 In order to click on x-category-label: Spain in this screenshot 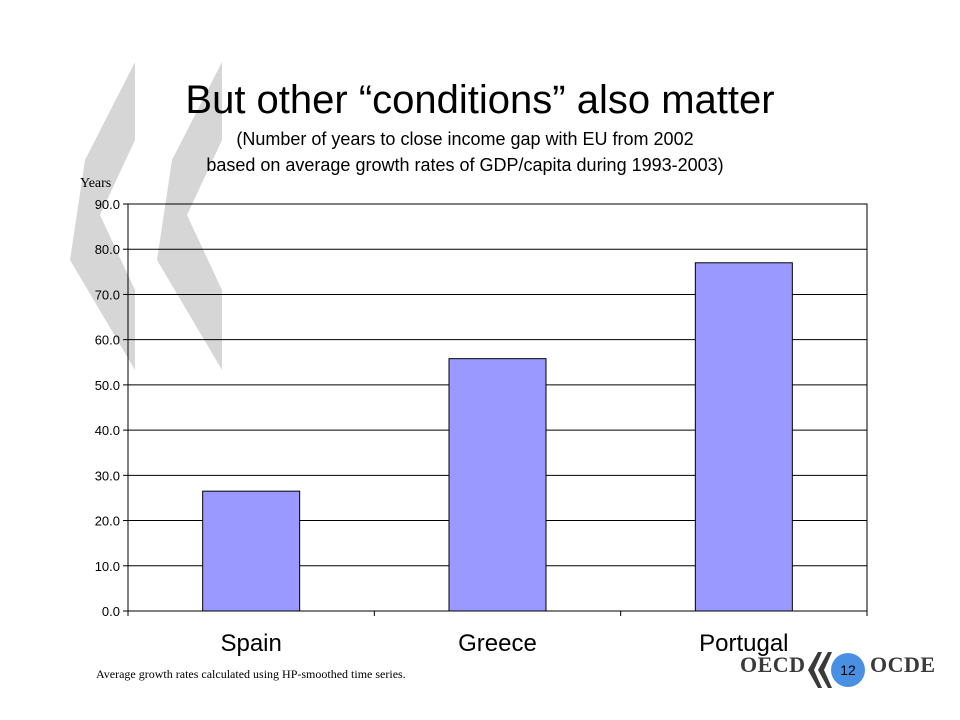, I will do `click(250, 643)`.